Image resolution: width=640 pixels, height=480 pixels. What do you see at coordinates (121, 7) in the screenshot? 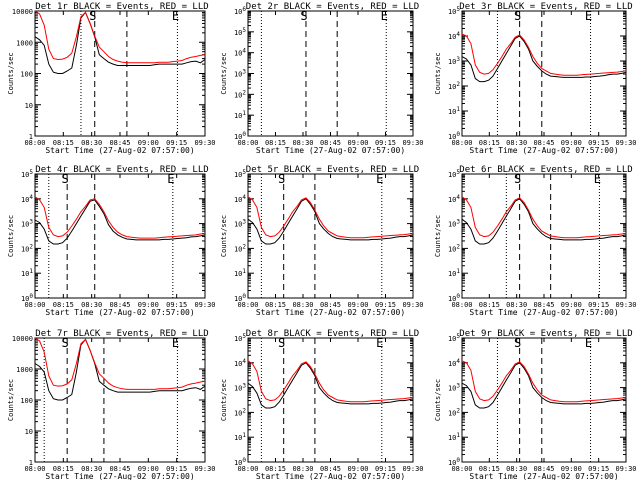
I see `panel-title: Det 1r BLACK = Events, RED = LLD` at bounding box center [121, 7].